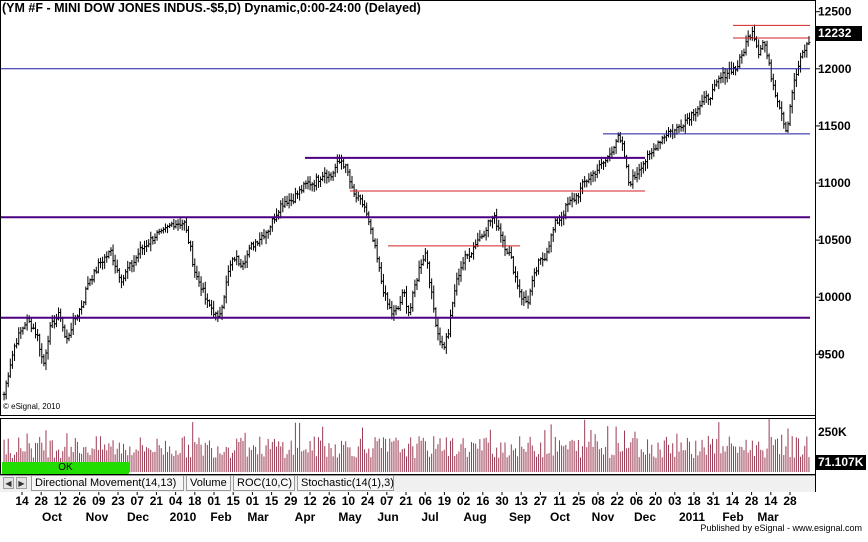 This screenshot has width=868, height=542. I want to click on y-tick-label: 10000, so click(835, 297).